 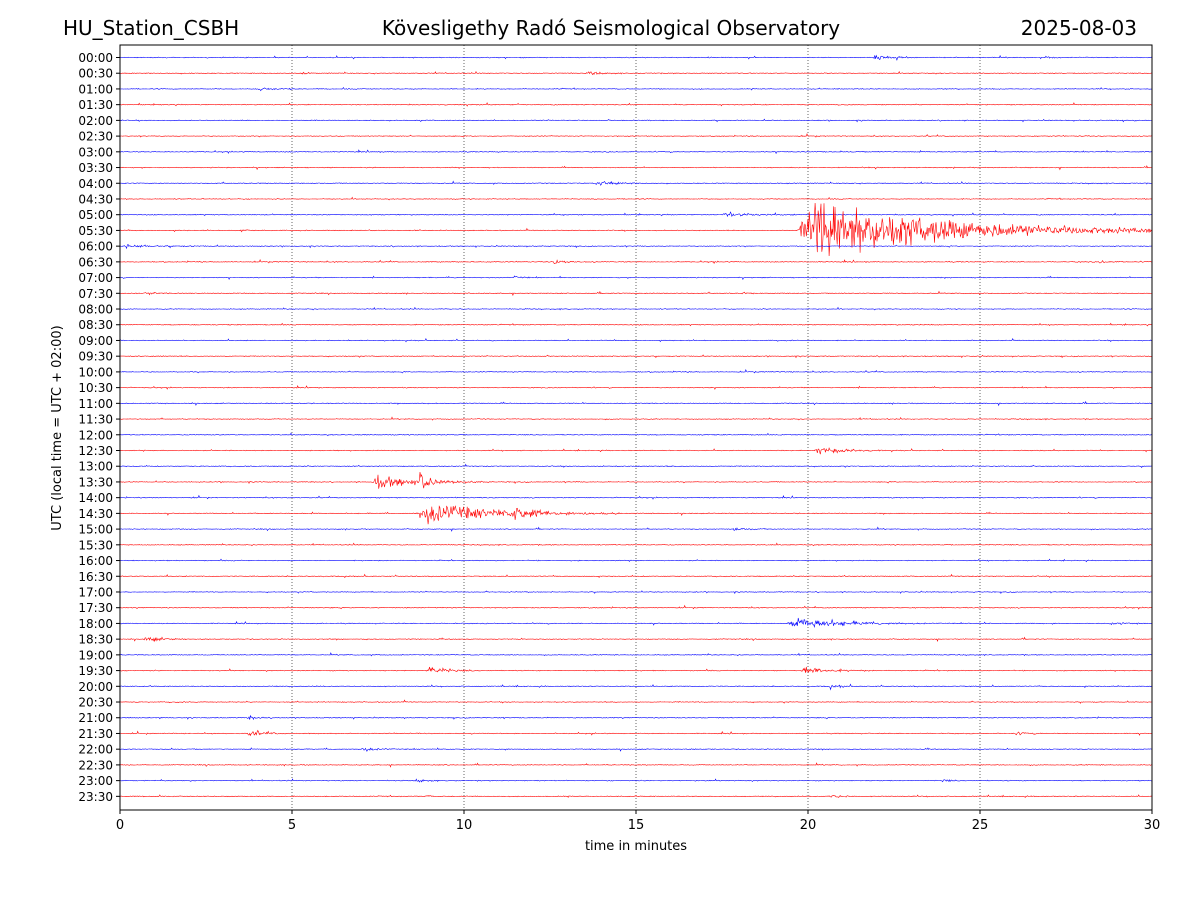 What do you see at coordinates (636, 687) in the screenshot?
I see `trace-2000` at bounding box center [636, 687].